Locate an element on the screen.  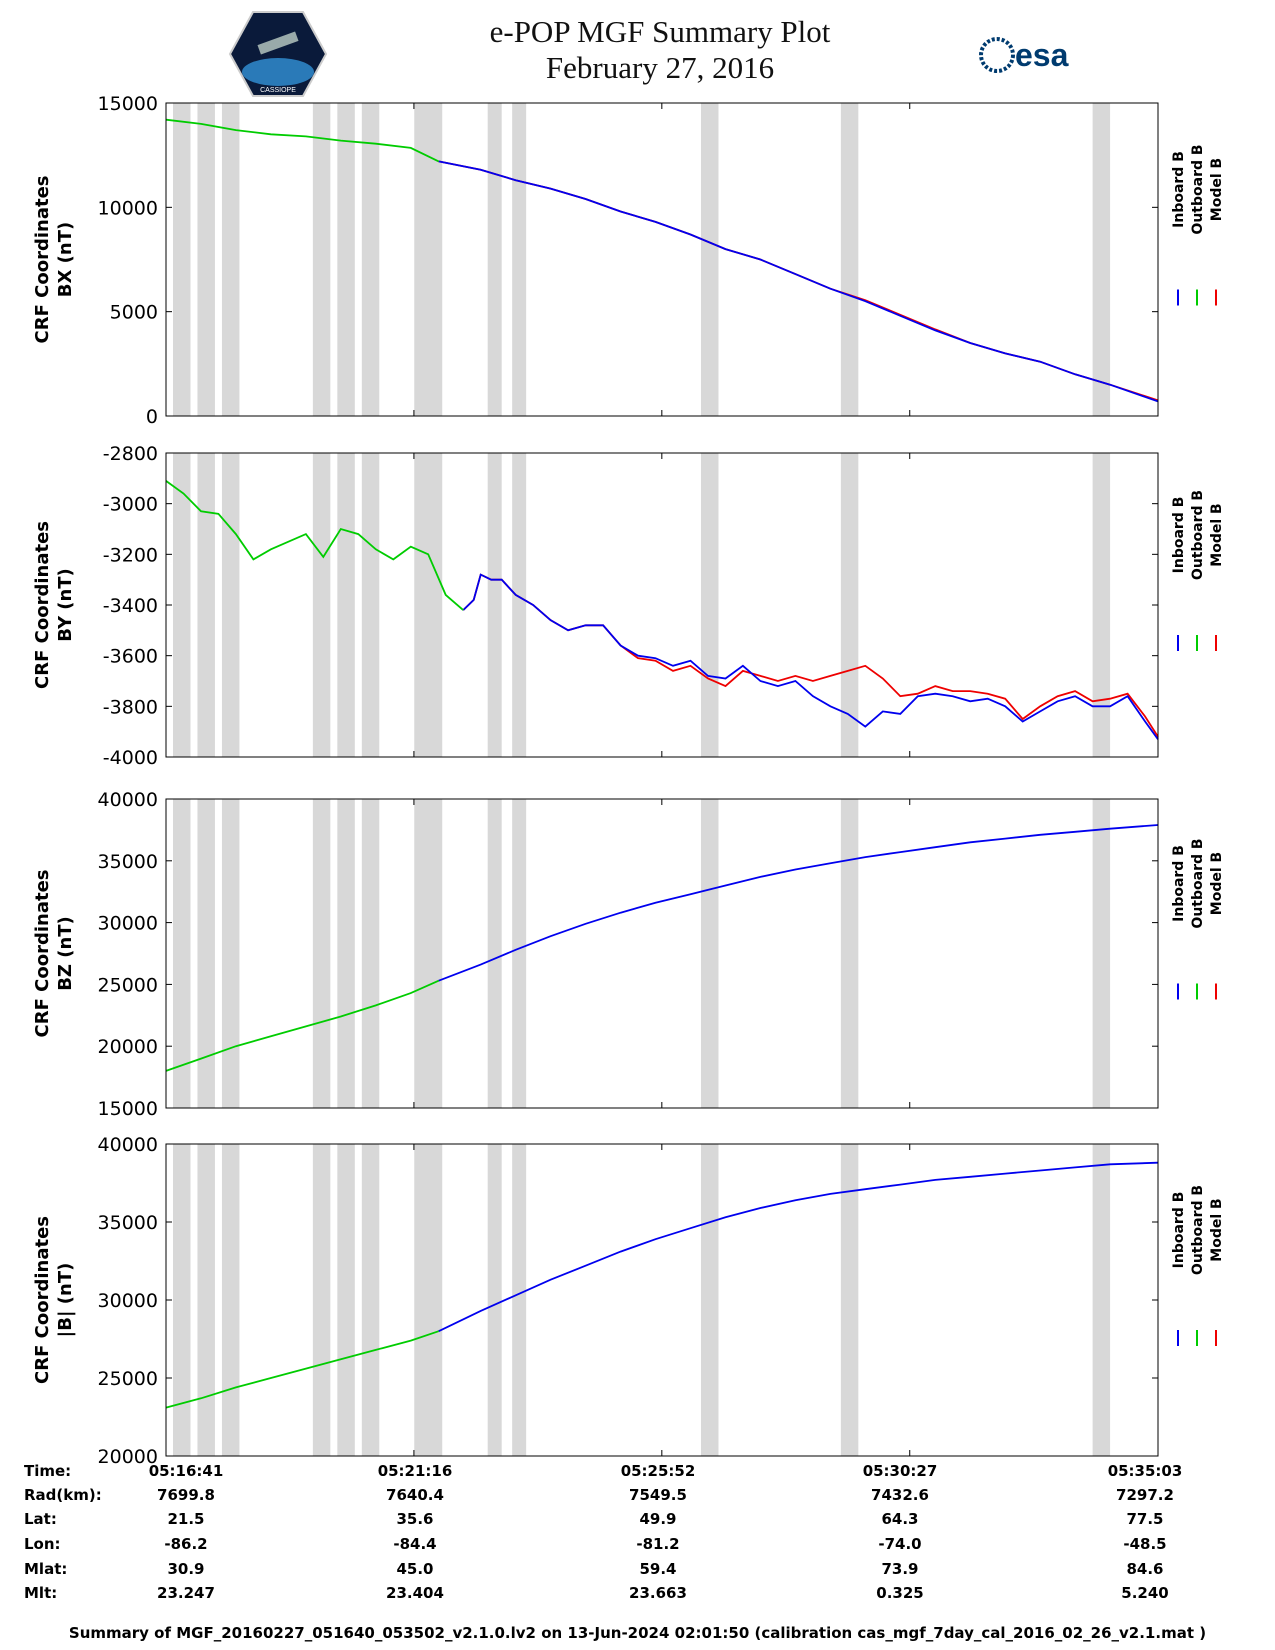
y-tick-label: -3800 is located at coordinates (130, 707).